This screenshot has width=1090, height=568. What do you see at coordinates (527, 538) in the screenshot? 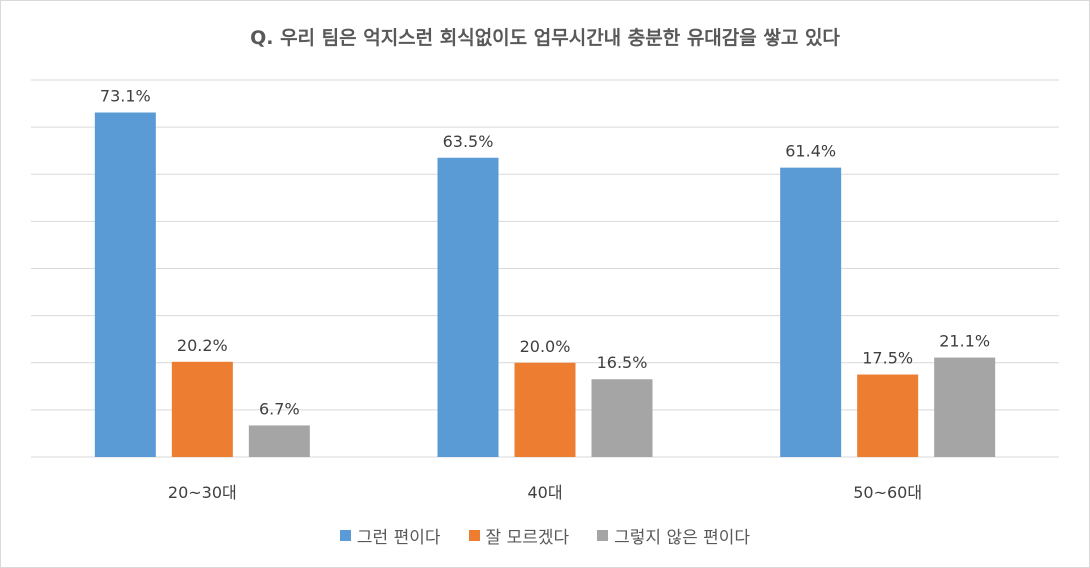
I see `legend-label: 잘 모르겠다` at bounding box center [527, 538].